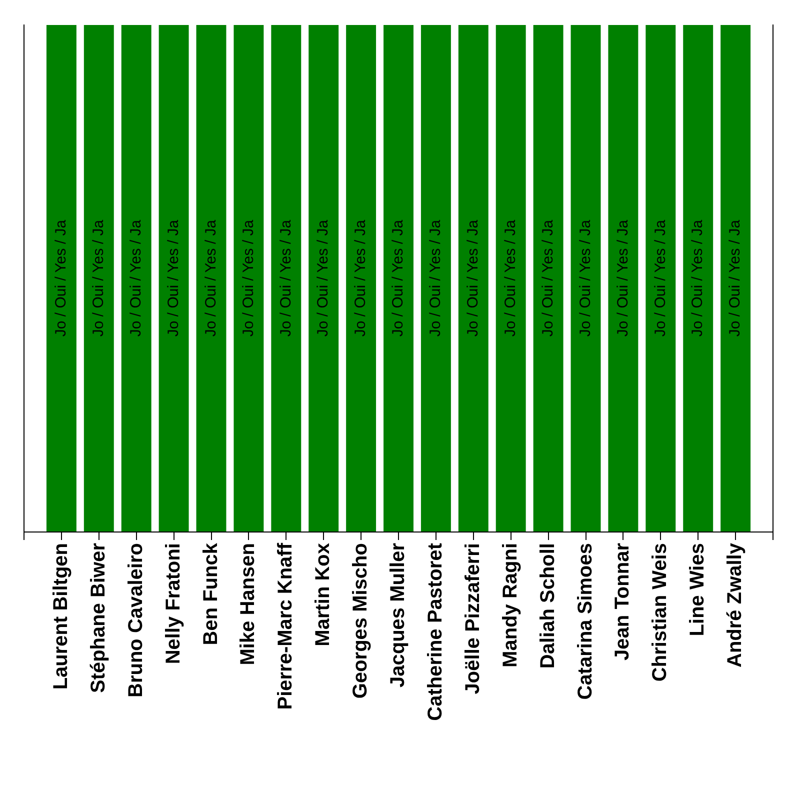  What do you see at coordinates (61, 616) in the screenshot?
I see `x-tick-label: Laurent Biltgen` at bounding box center [61, 616].